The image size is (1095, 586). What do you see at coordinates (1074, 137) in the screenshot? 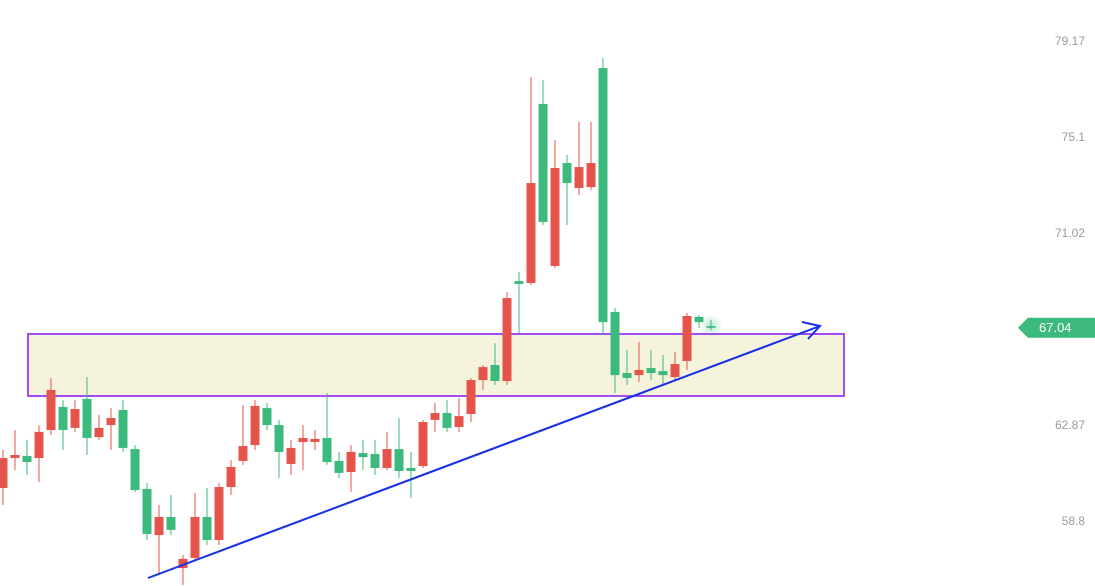
I see `y-tick-label: 75.1` at bounding box center [1074, 137].